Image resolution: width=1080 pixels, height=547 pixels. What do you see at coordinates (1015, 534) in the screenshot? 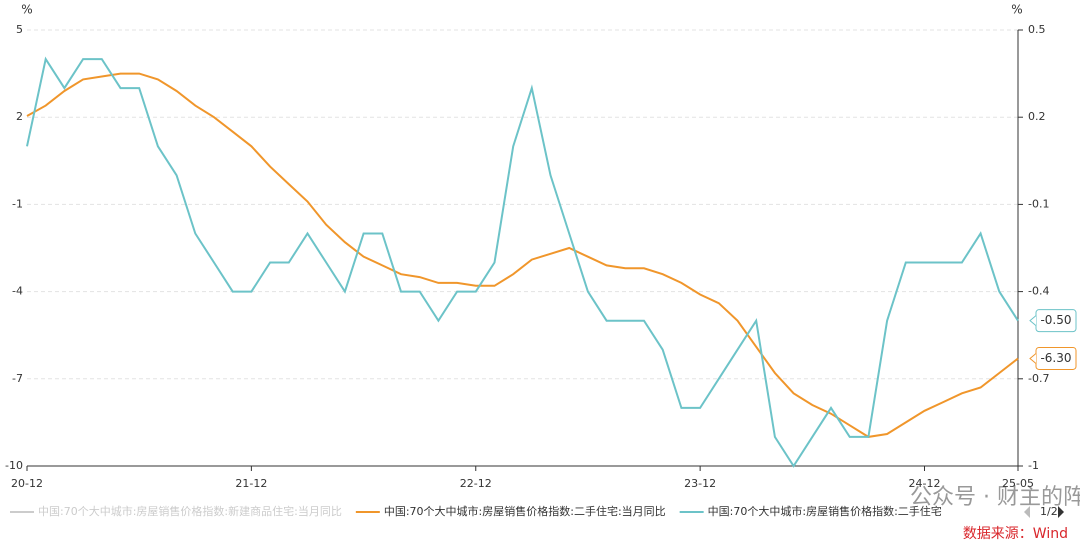
I see `source: 数据来源：Wind` at bounding box center [1015, 534].